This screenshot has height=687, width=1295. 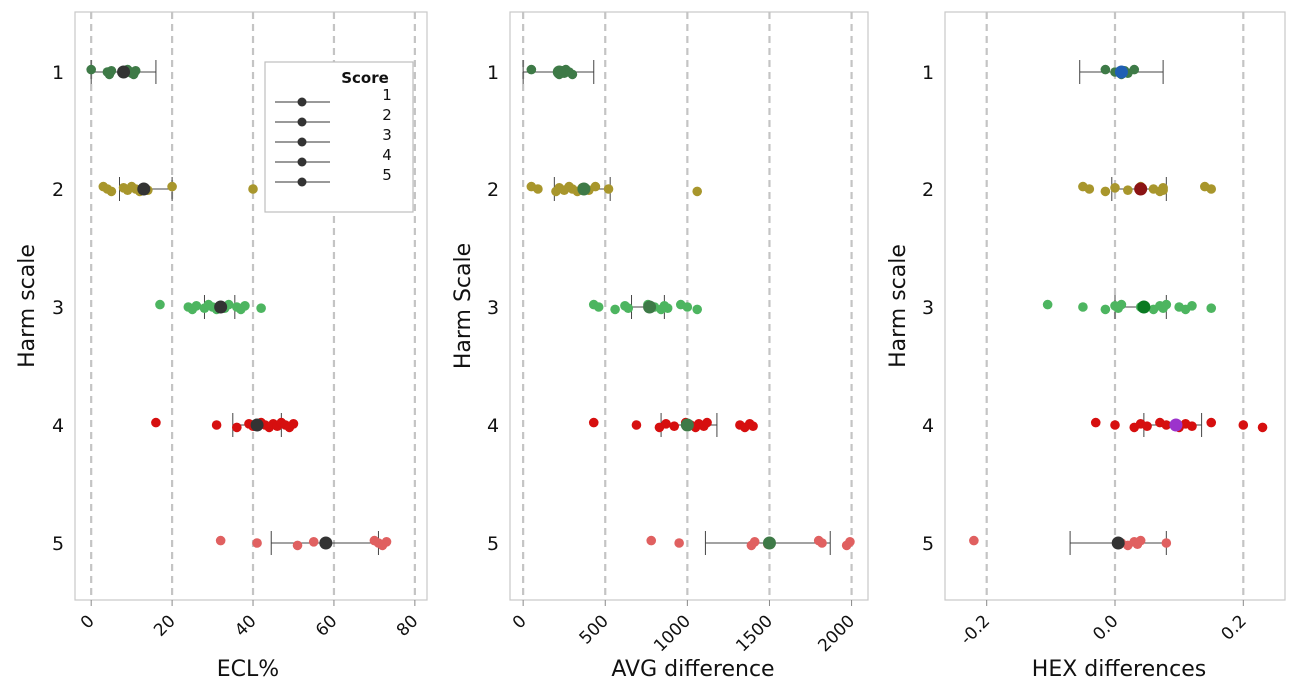 What do you see at coordinates (976, 630) in the screenshot?
I see `x-tick-label: -0.2` at bounding box center [976, 630].